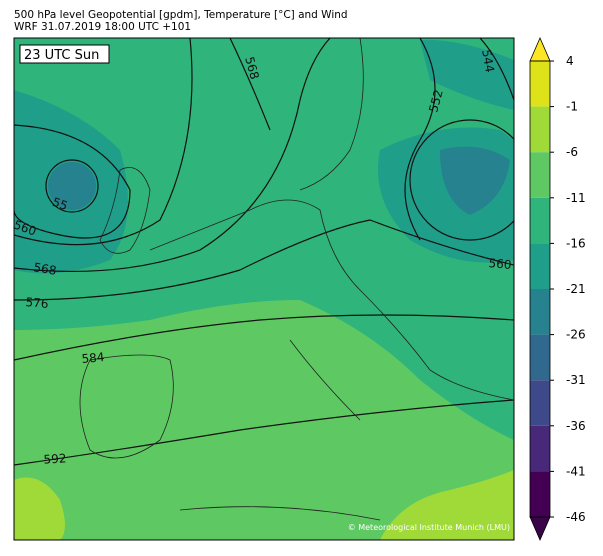 This screenshot has height=556, width=603. Describe the element at coordinates (576, 243) in the screenshot. I see `colorbar-tick-label: -16` at that location.